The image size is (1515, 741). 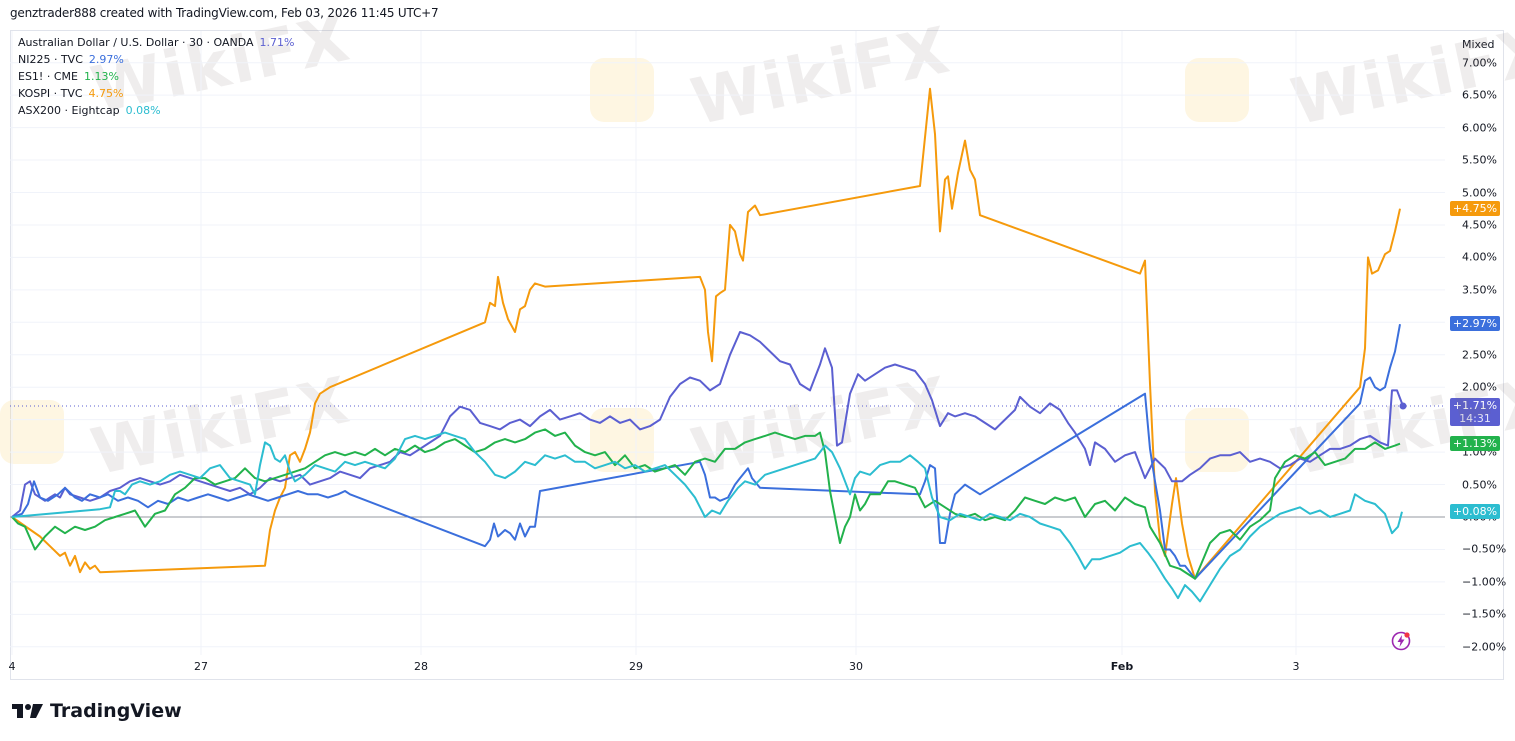 What do you see at coordinates (1296, 666) in the screenshot?
I see `time-axis-tick: 3` at bounding box center [1296, 666].